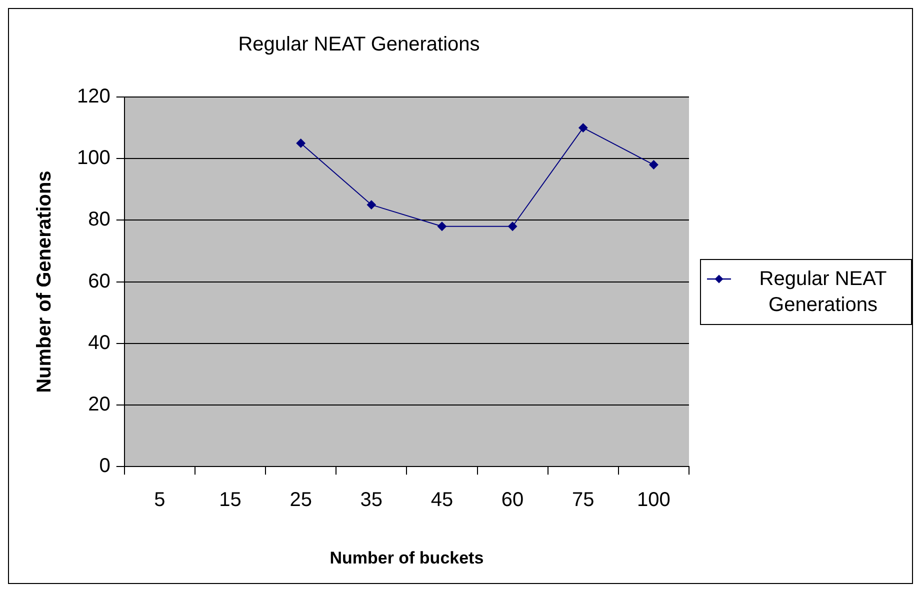 The width and height of the screenshot is (921, 592). I want to click on x-tick-label: 15, so click(230, 500).